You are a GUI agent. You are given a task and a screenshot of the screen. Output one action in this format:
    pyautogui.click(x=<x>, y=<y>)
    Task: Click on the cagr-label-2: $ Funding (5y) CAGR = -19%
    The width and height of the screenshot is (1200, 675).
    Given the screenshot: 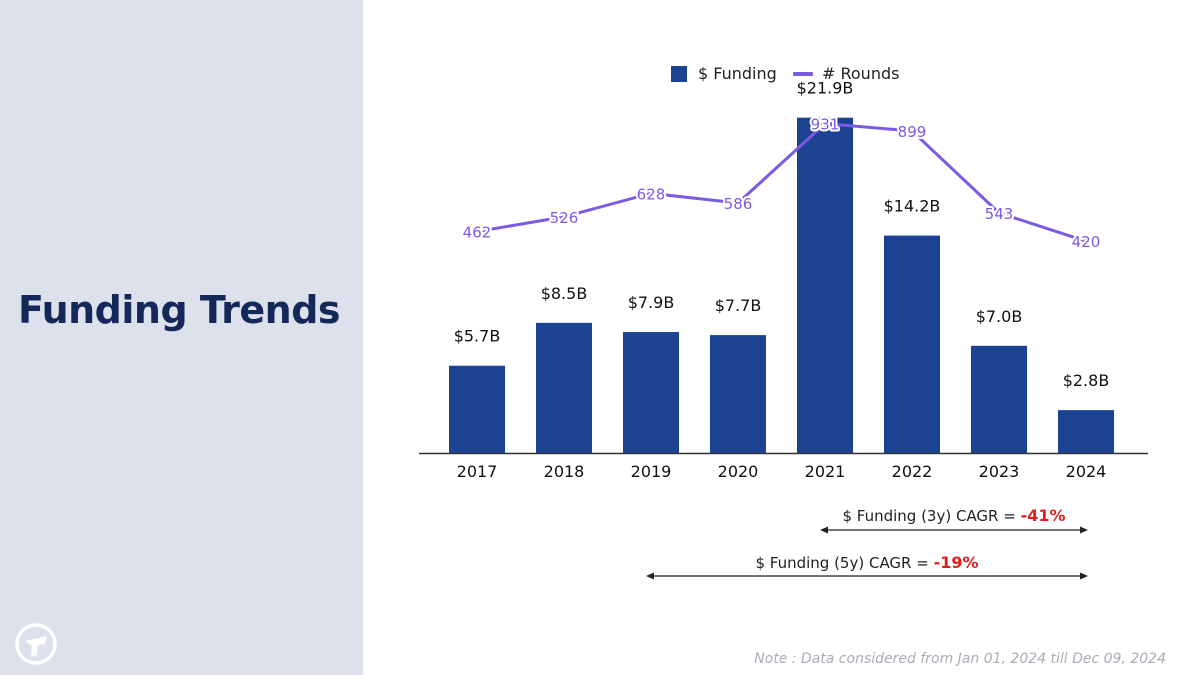 What is the action you would take?
    pyautogui.click(x=866, y=562)
    